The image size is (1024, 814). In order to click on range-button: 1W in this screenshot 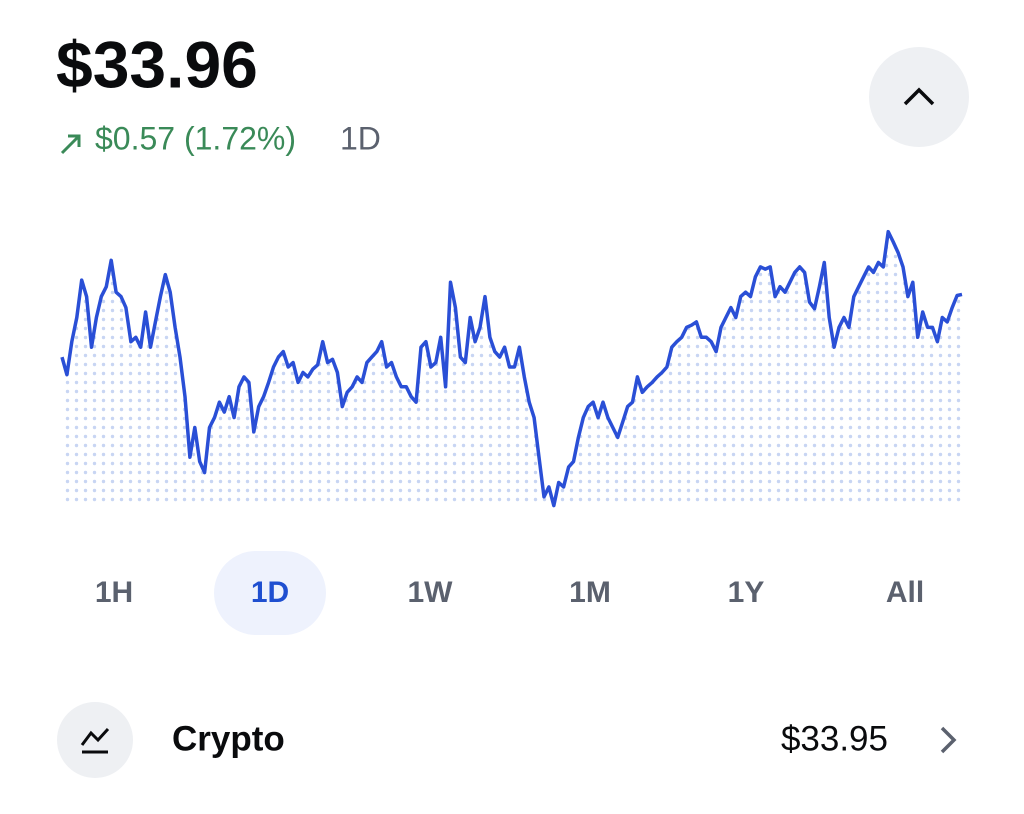, I will do `click(431, 592)`.